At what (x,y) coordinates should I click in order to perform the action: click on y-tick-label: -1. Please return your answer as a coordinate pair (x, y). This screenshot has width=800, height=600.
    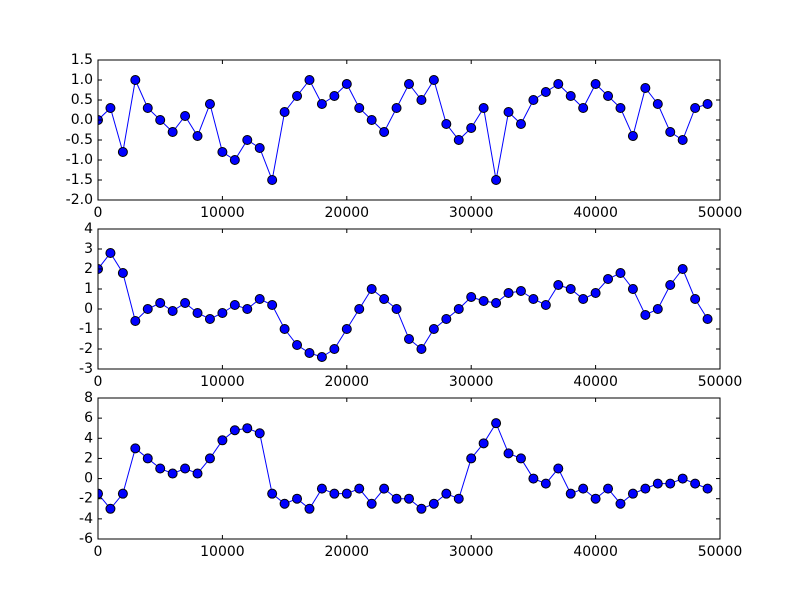
    Looking at the image, I should click on (86, 329).